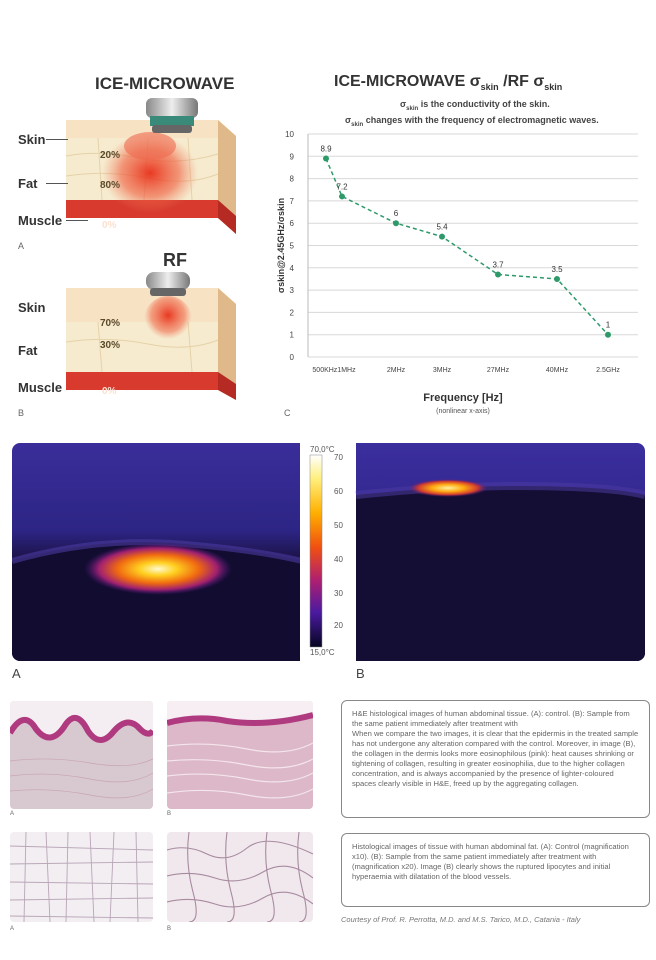  Describe the element at coordinates (608, 325) in the screenshot. I see `data-label: 1` at that location.